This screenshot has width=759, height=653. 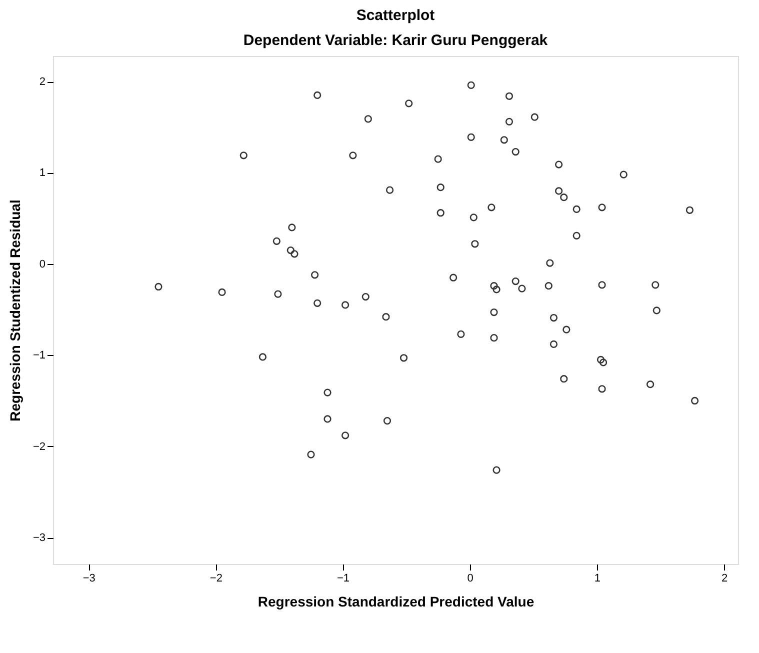 I want to click on y-tick-label: −3, so click(x=39, y=538).